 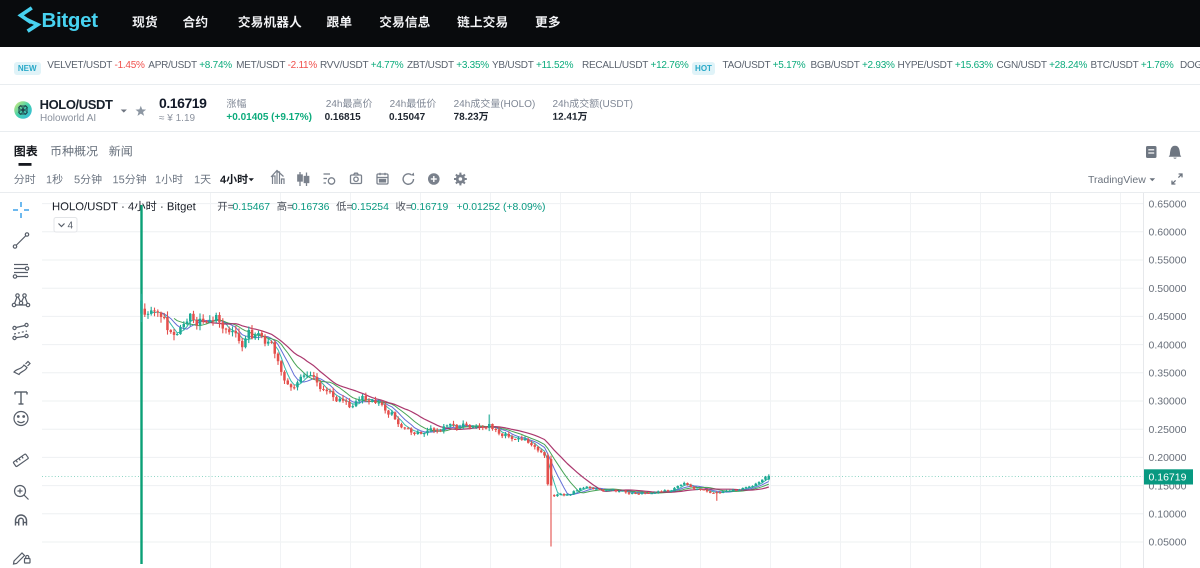 What do you see at coordinates (70, 20) in the screenshot?
I see `svg-text: Bitget` at bounding box center [70, 20].